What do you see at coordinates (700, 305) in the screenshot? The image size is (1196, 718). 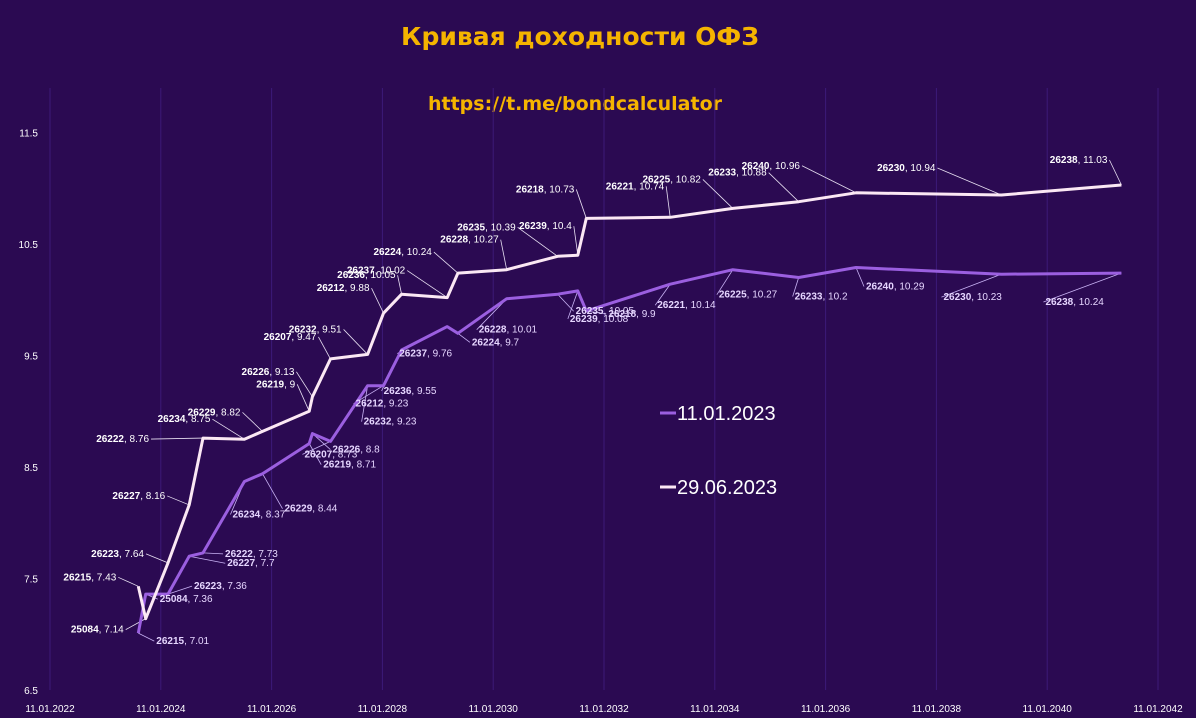 I see `data-label-value: , 10.14` at bounding box center [700, 305].